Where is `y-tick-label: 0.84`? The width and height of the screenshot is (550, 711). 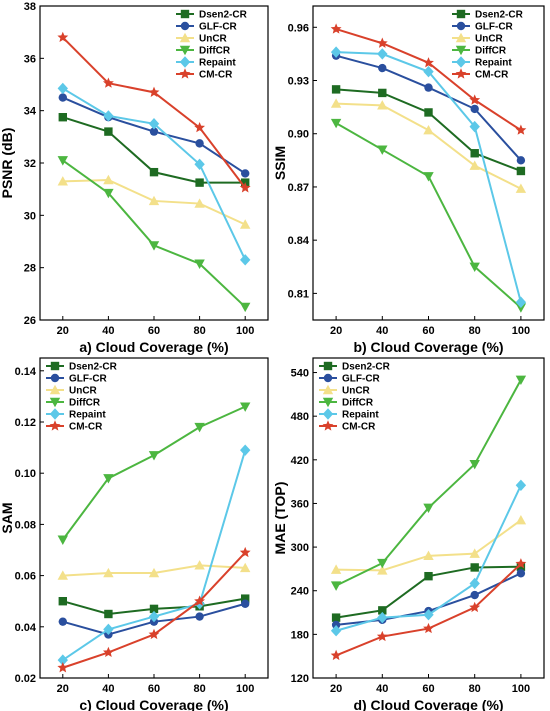
y-tick-label: 0.84 is located at coordinates (299, 241).